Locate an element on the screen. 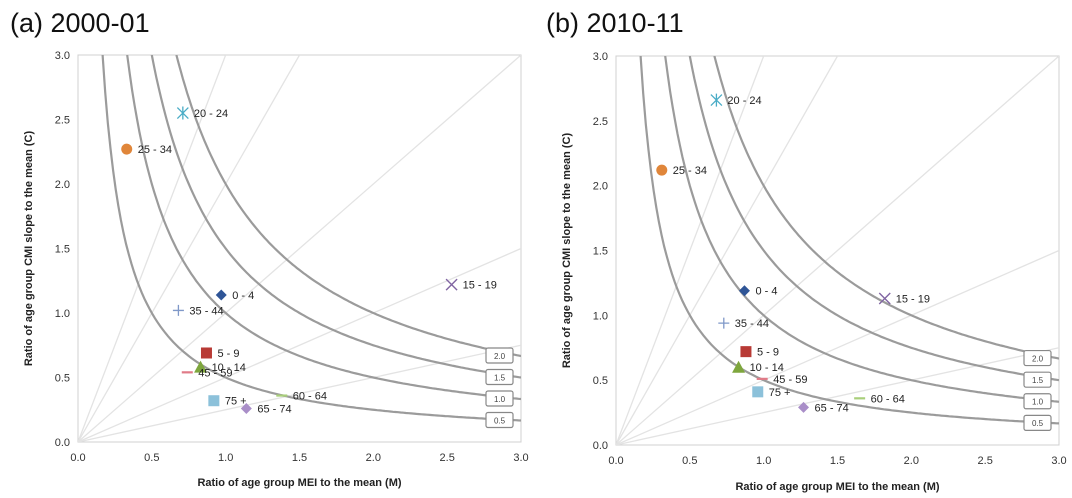 Image resolution: width=1072 pixels, height=498 pixels. contour-label-1-0: 1.0 is located at coordinates (1037, 401).